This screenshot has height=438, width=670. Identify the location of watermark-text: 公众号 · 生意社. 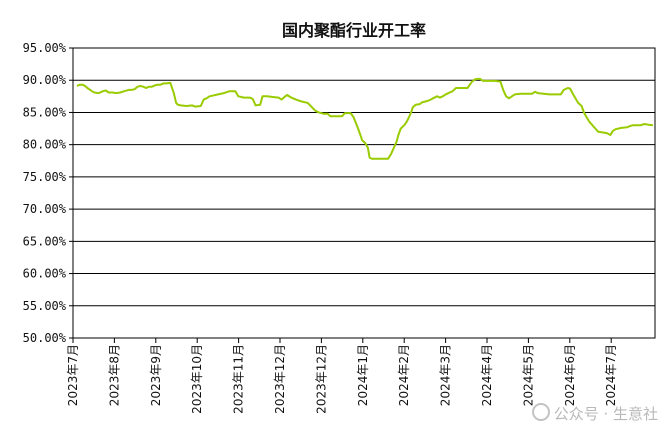
(605, 414).